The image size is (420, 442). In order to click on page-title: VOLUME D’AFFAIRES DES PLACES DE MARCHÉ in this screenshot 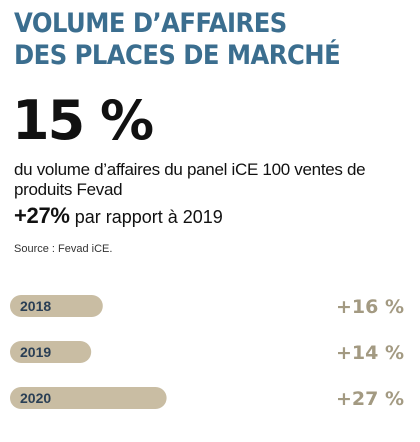, I will do `click(214, 40)`.